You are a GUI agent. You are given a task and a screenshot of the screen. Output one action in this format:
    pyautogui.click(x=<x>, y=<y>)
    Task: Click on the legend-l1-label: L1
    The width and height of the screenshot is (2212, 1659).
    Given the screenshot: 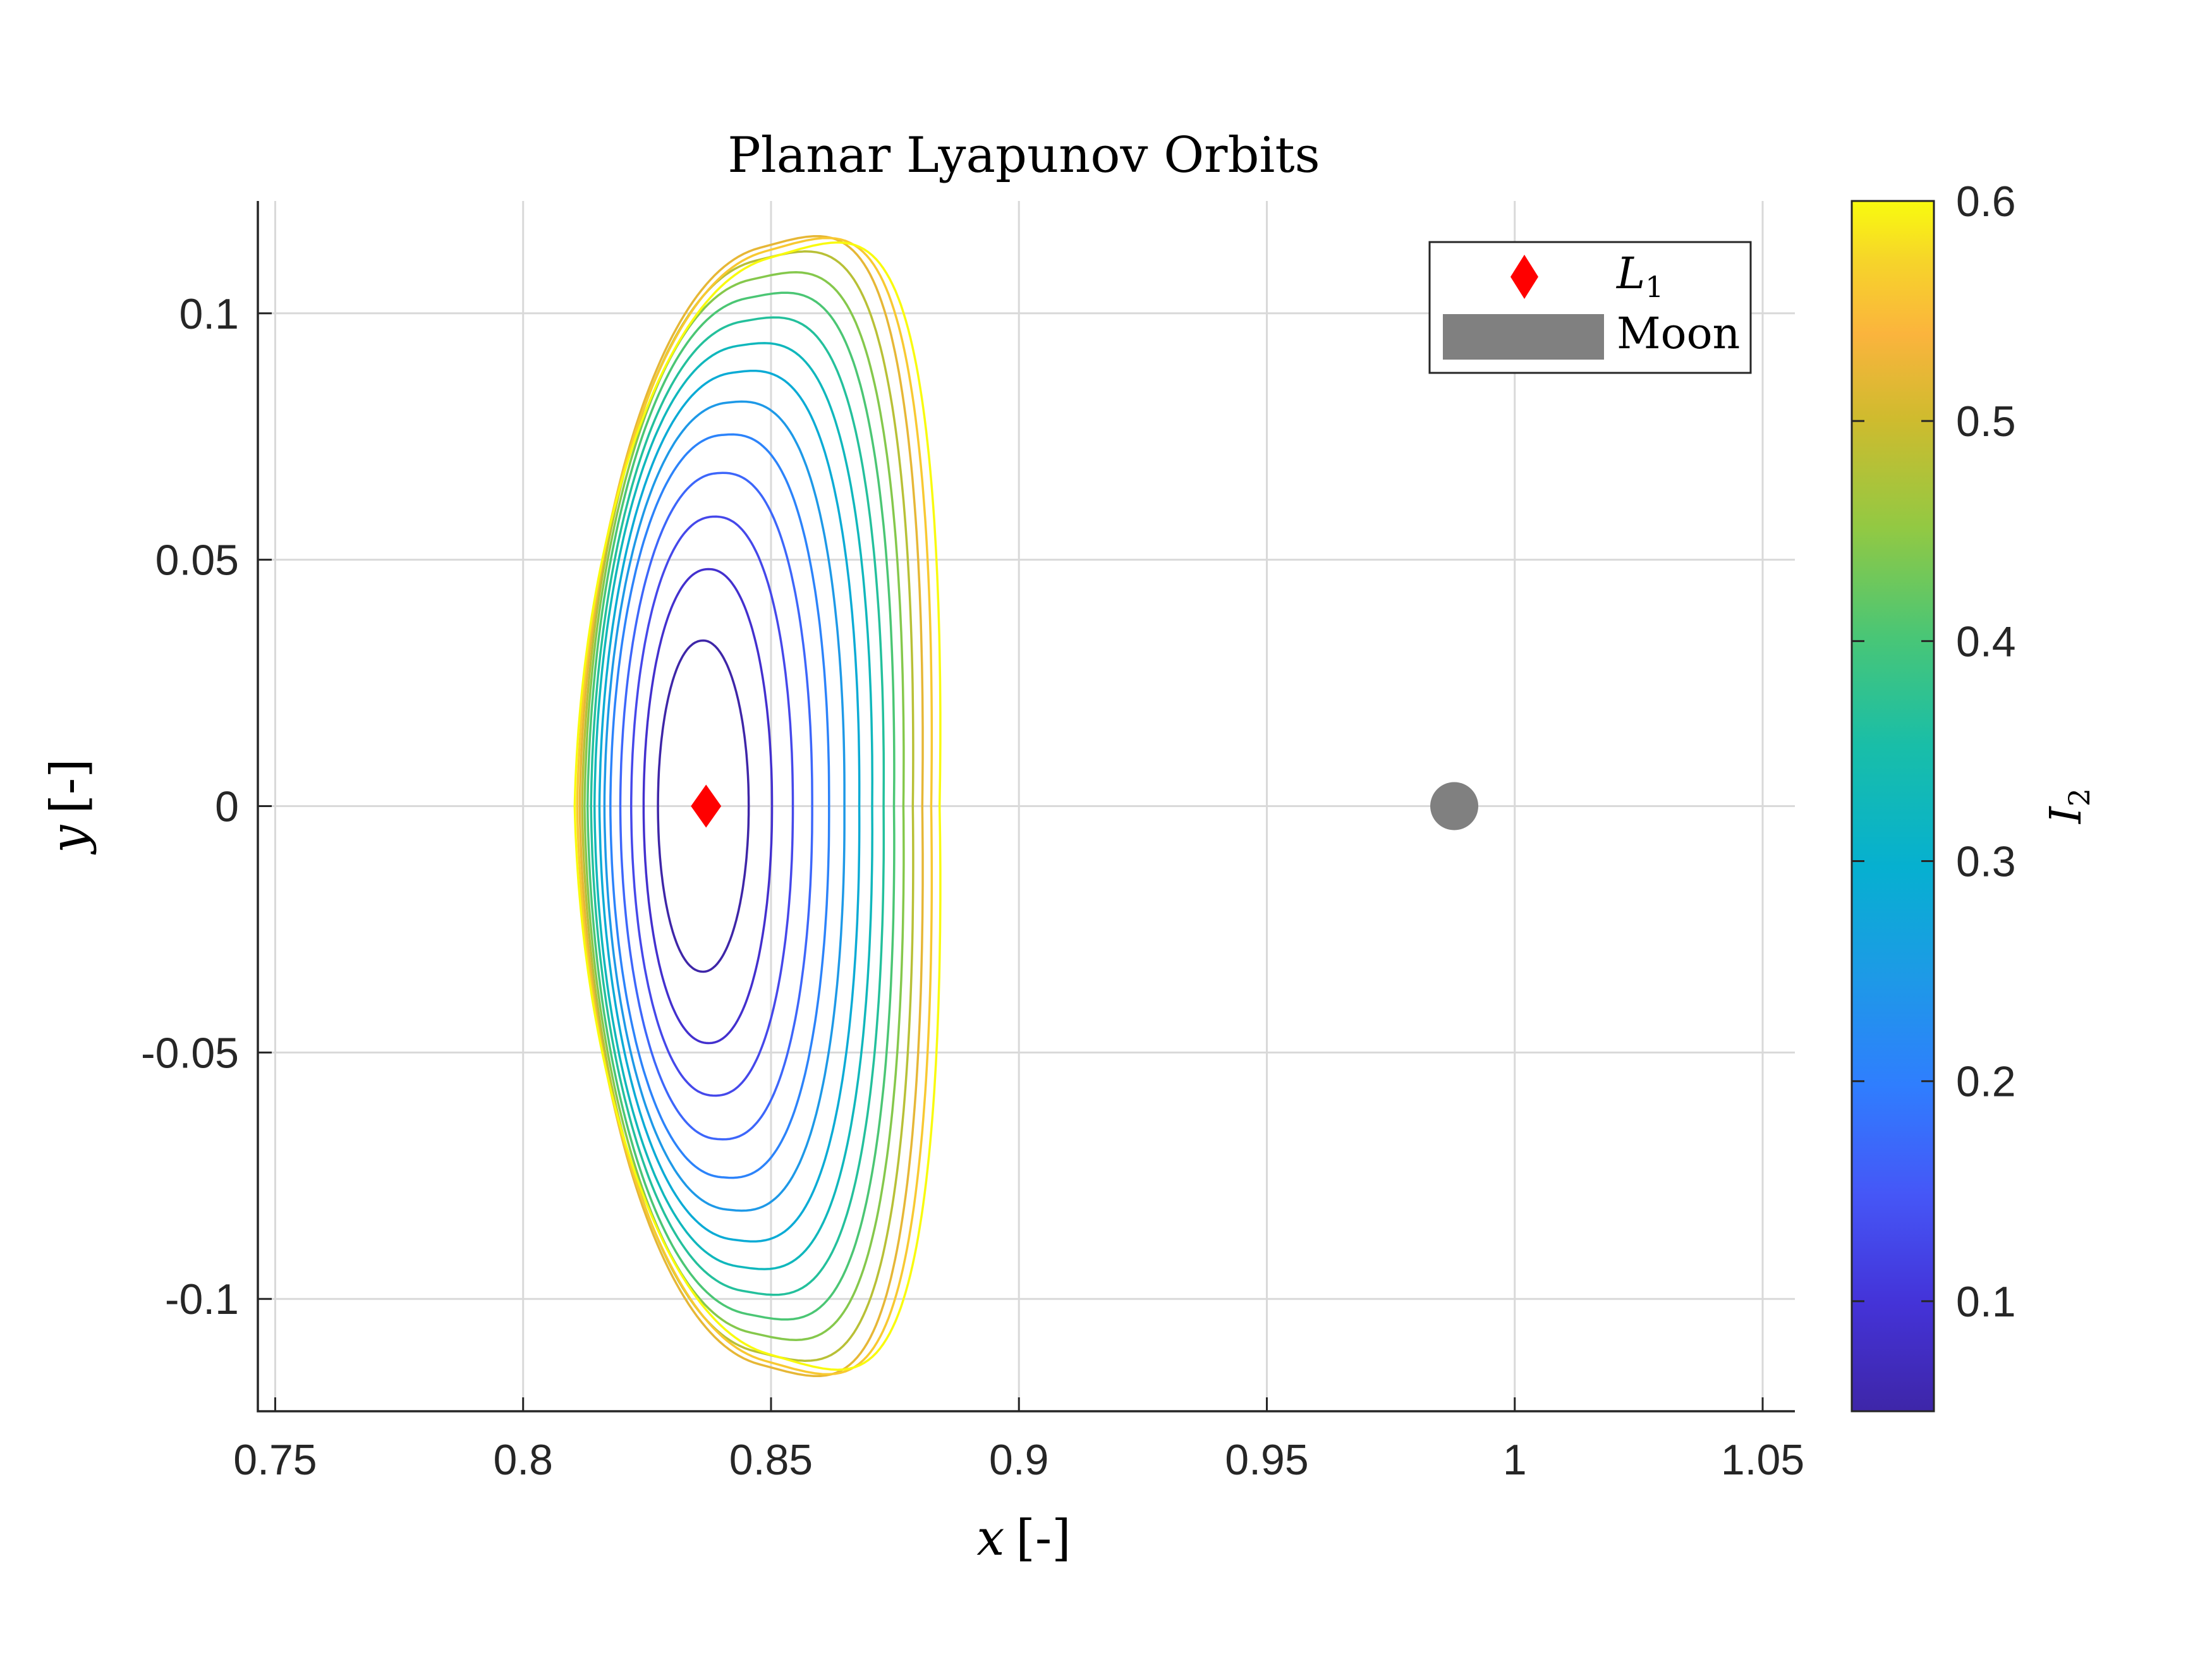 What is the action you would take?
    pyautogui.click(x=1639, y=276)
    